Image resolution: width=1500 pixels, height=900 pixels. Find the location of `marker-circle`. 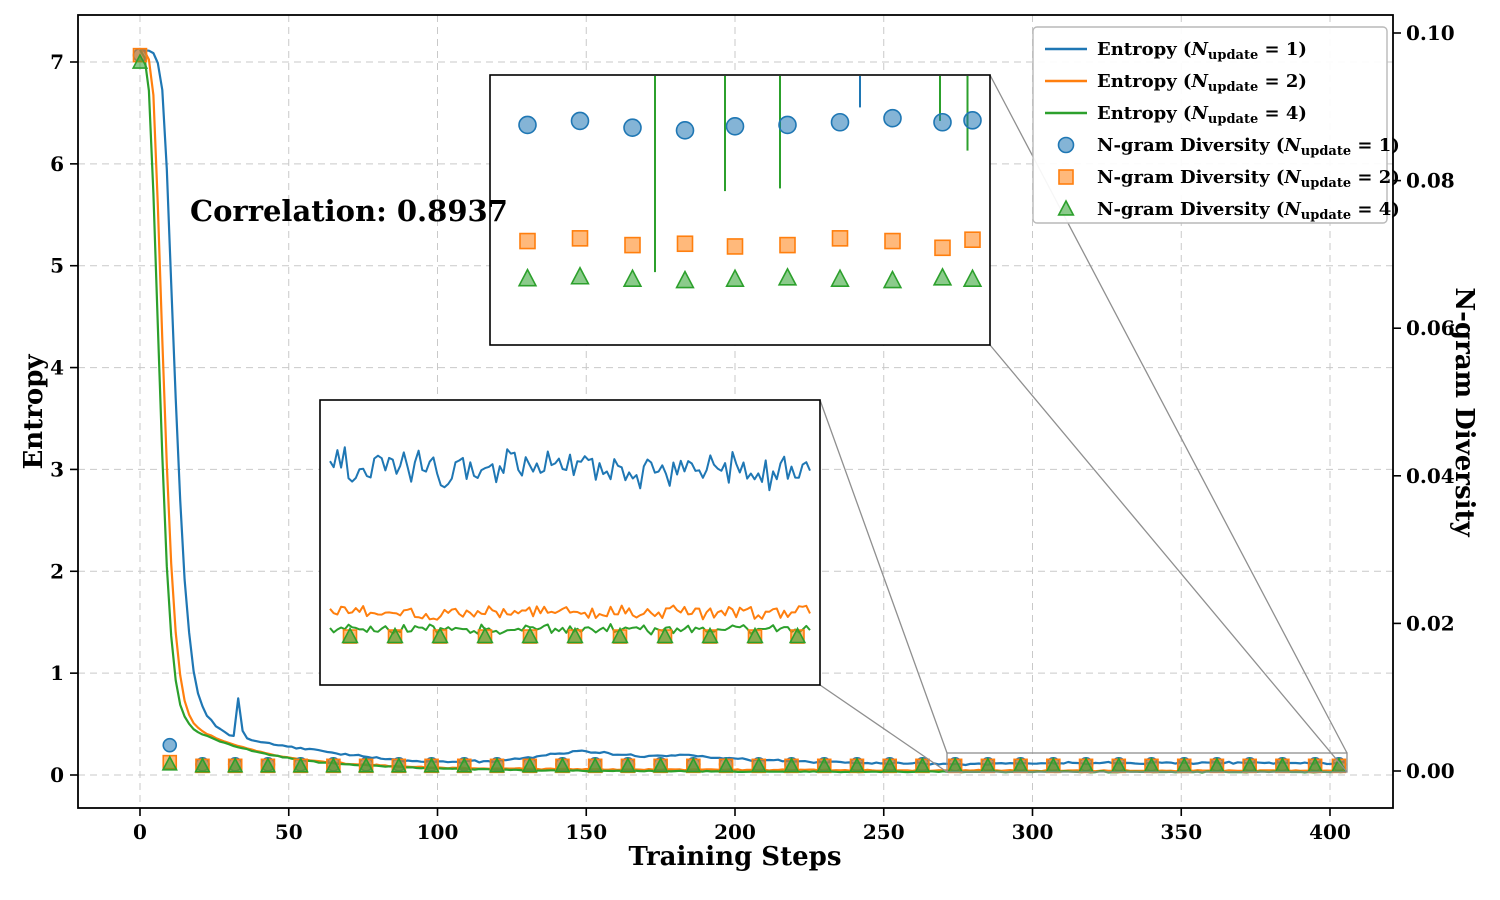

marker-circle is located at coordinates (170, 745).